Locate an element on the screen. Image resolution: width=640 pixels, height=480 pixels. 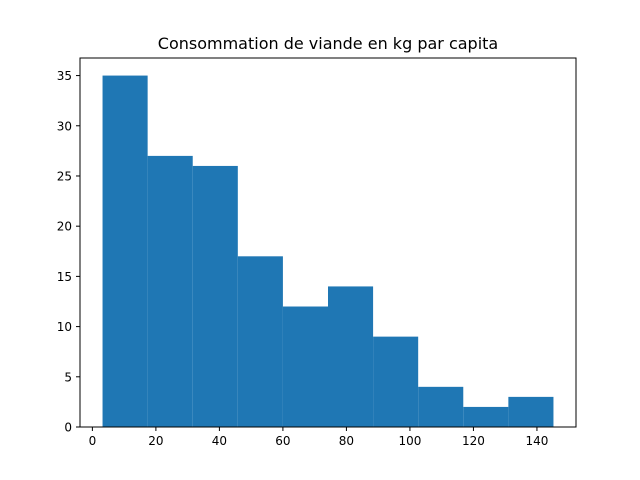
y-axis: 0 5 10 15 20 25 30 35 is located at coordinates (68, 252).